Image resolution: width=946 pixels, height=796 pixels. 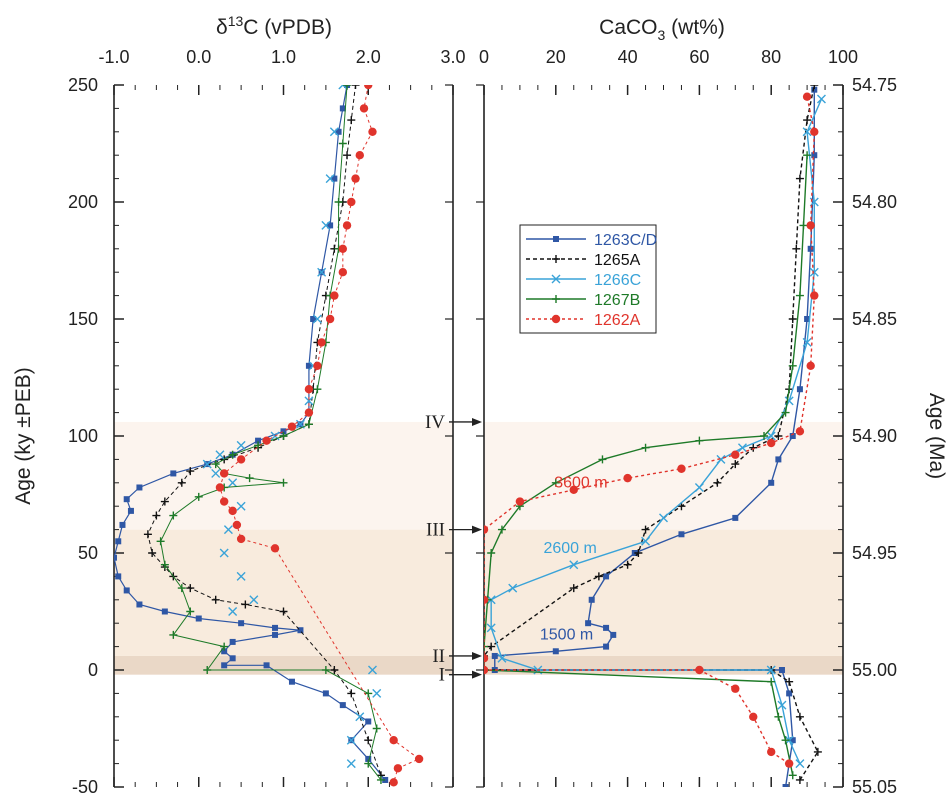 What do you see at coordinates (843, 57) in the screenshot?
I see `right-x-tick-label: 100` at bounding box center [843, 57].